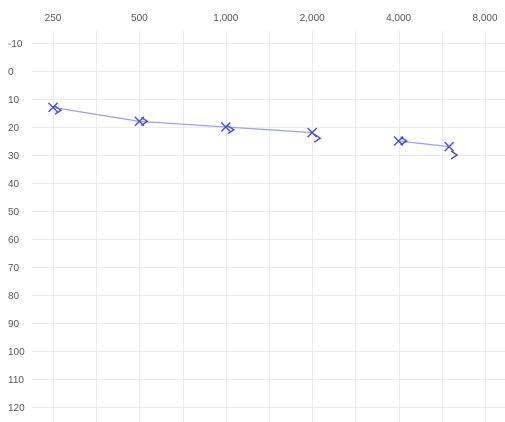  I want to click on x-tick-label: 250, so click(53, 18).